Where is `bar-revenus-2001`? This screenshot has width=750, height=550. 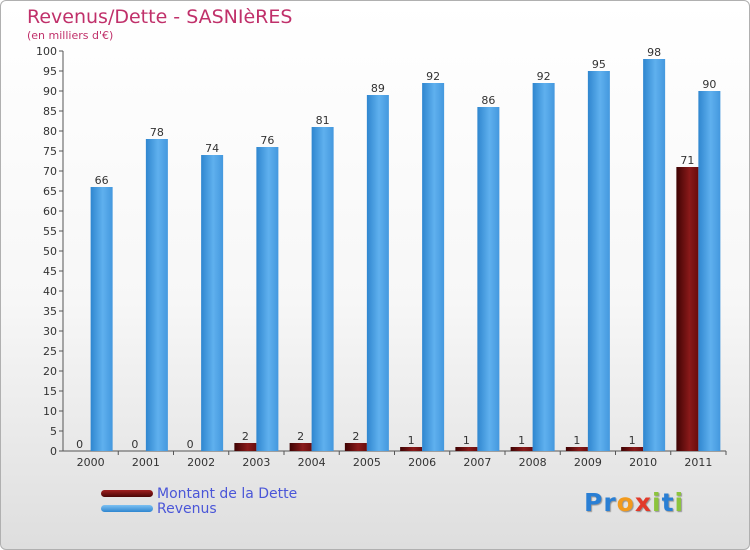 bar-revenus-2001 is located at coordinates (156, 295).